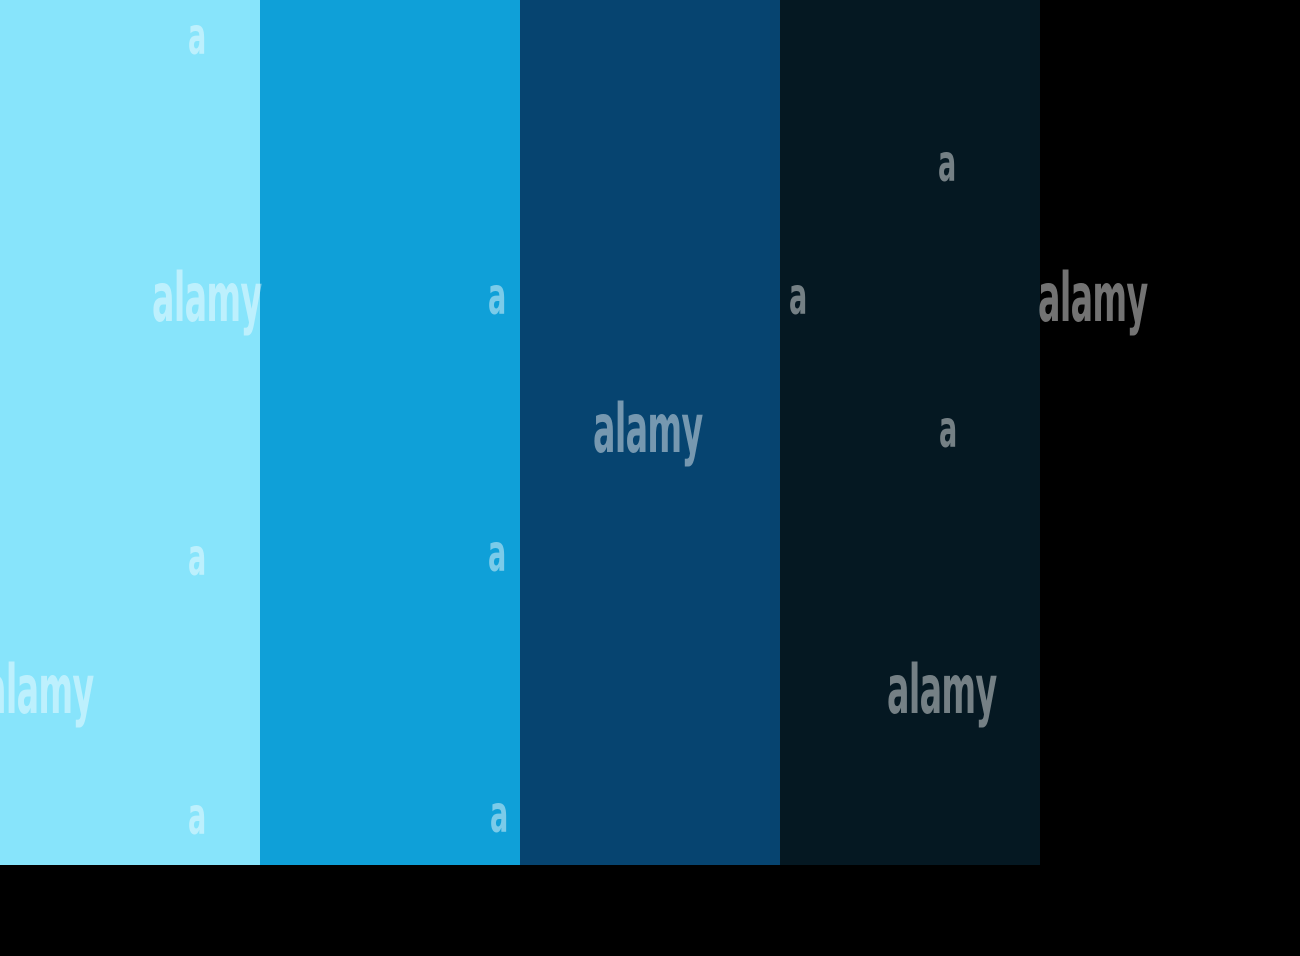 The image size is (1300, 956). Describe the element at coordinates (650, 910) in the screenshot. I see `footer-bar: alamy Image ID: 2YY17K7 www.alamy.com` at that location.